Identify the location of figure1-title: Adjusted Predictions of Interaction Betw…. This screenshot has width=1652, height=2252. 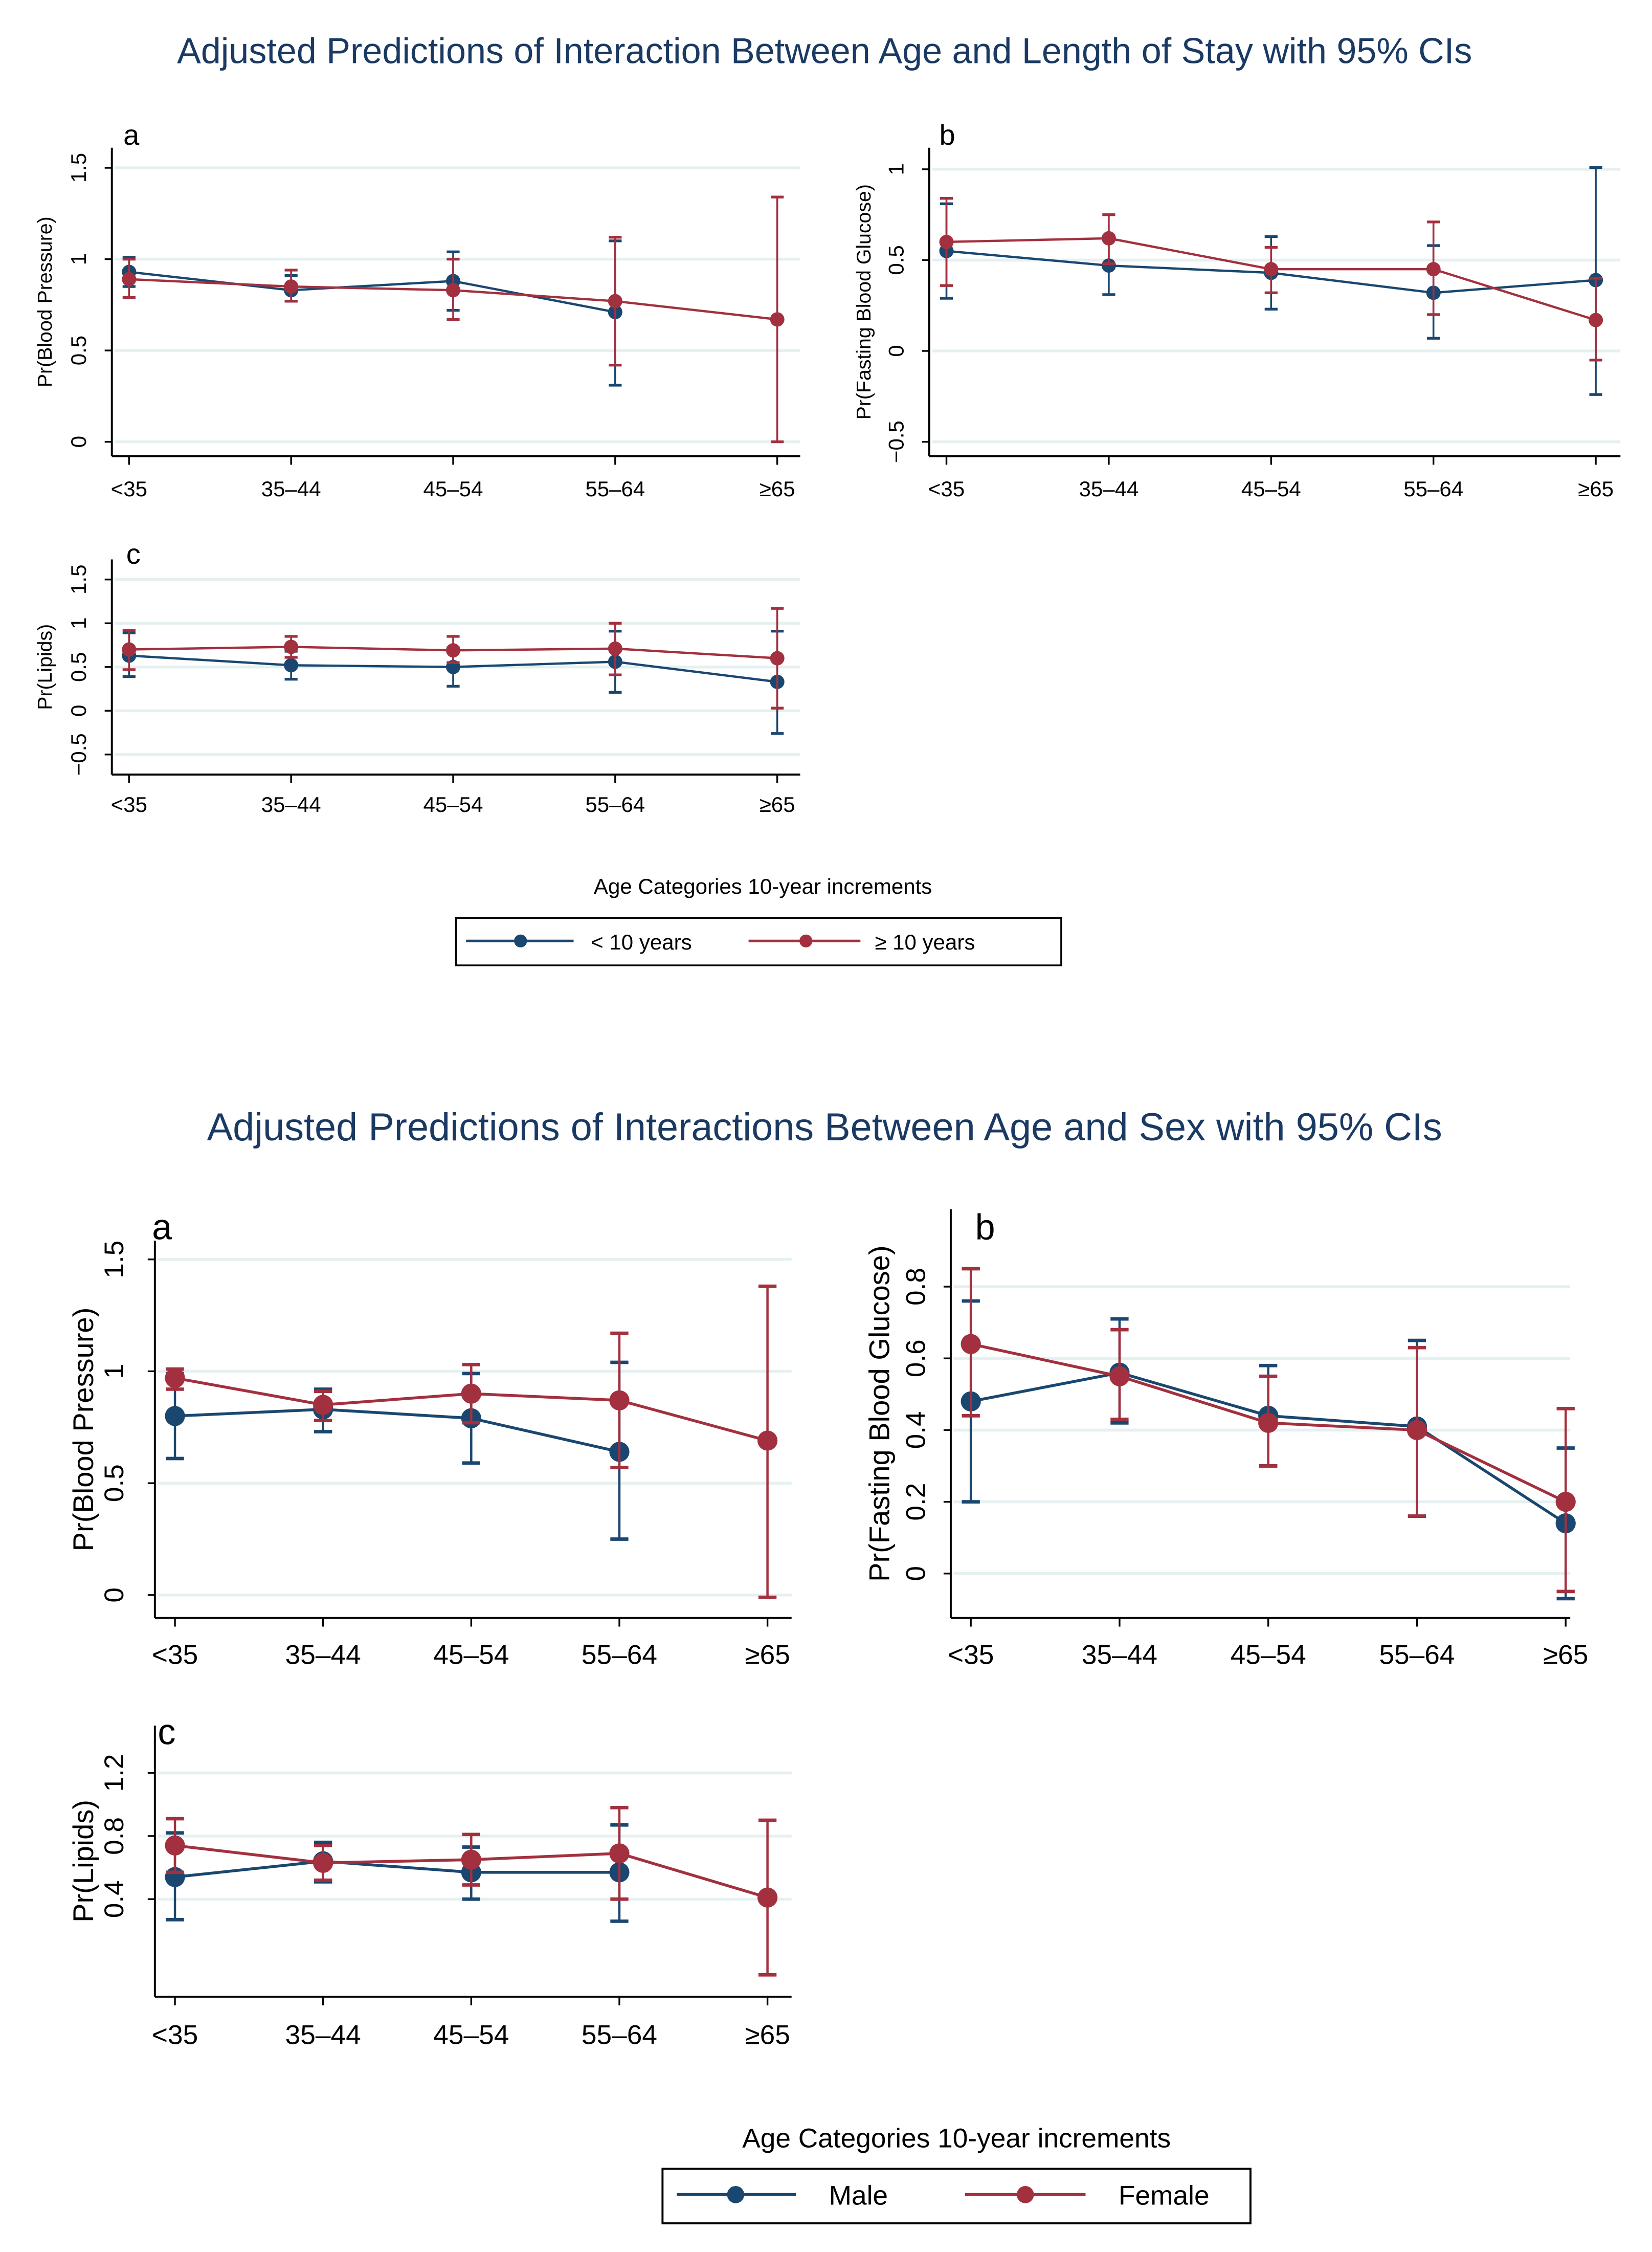
(824, 51).